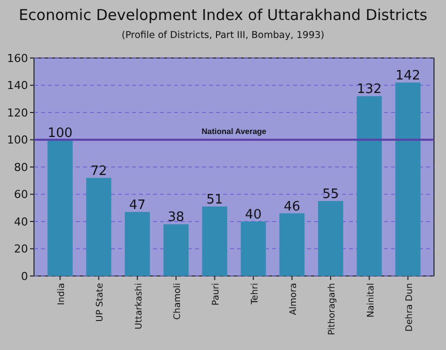 The image size is (446, 350). Describe the element at coordinates (17, 113) in the screenshot. I see `y-tick-label: 120` at that location.